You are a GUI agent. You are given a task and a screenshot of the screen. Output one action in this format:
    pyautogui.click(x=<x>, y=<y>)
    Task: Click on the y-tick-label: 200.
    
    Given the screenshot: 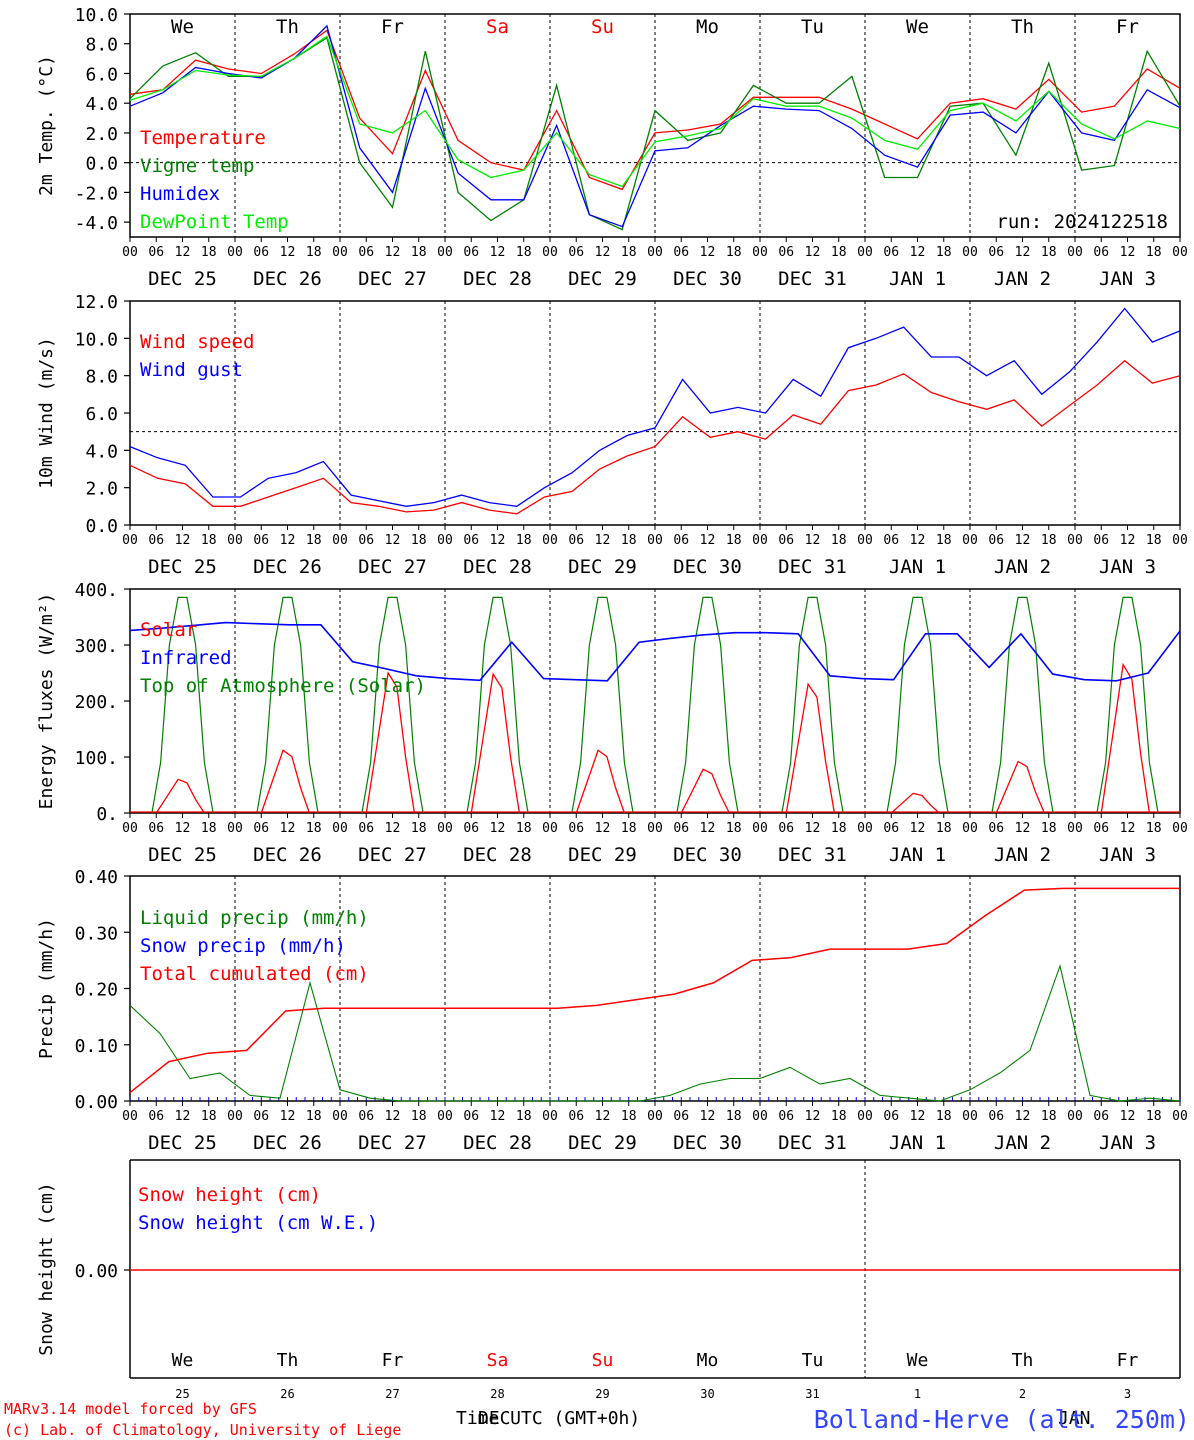 What is the action you would take?
    pyautogui.click(x=96, y=702)
    